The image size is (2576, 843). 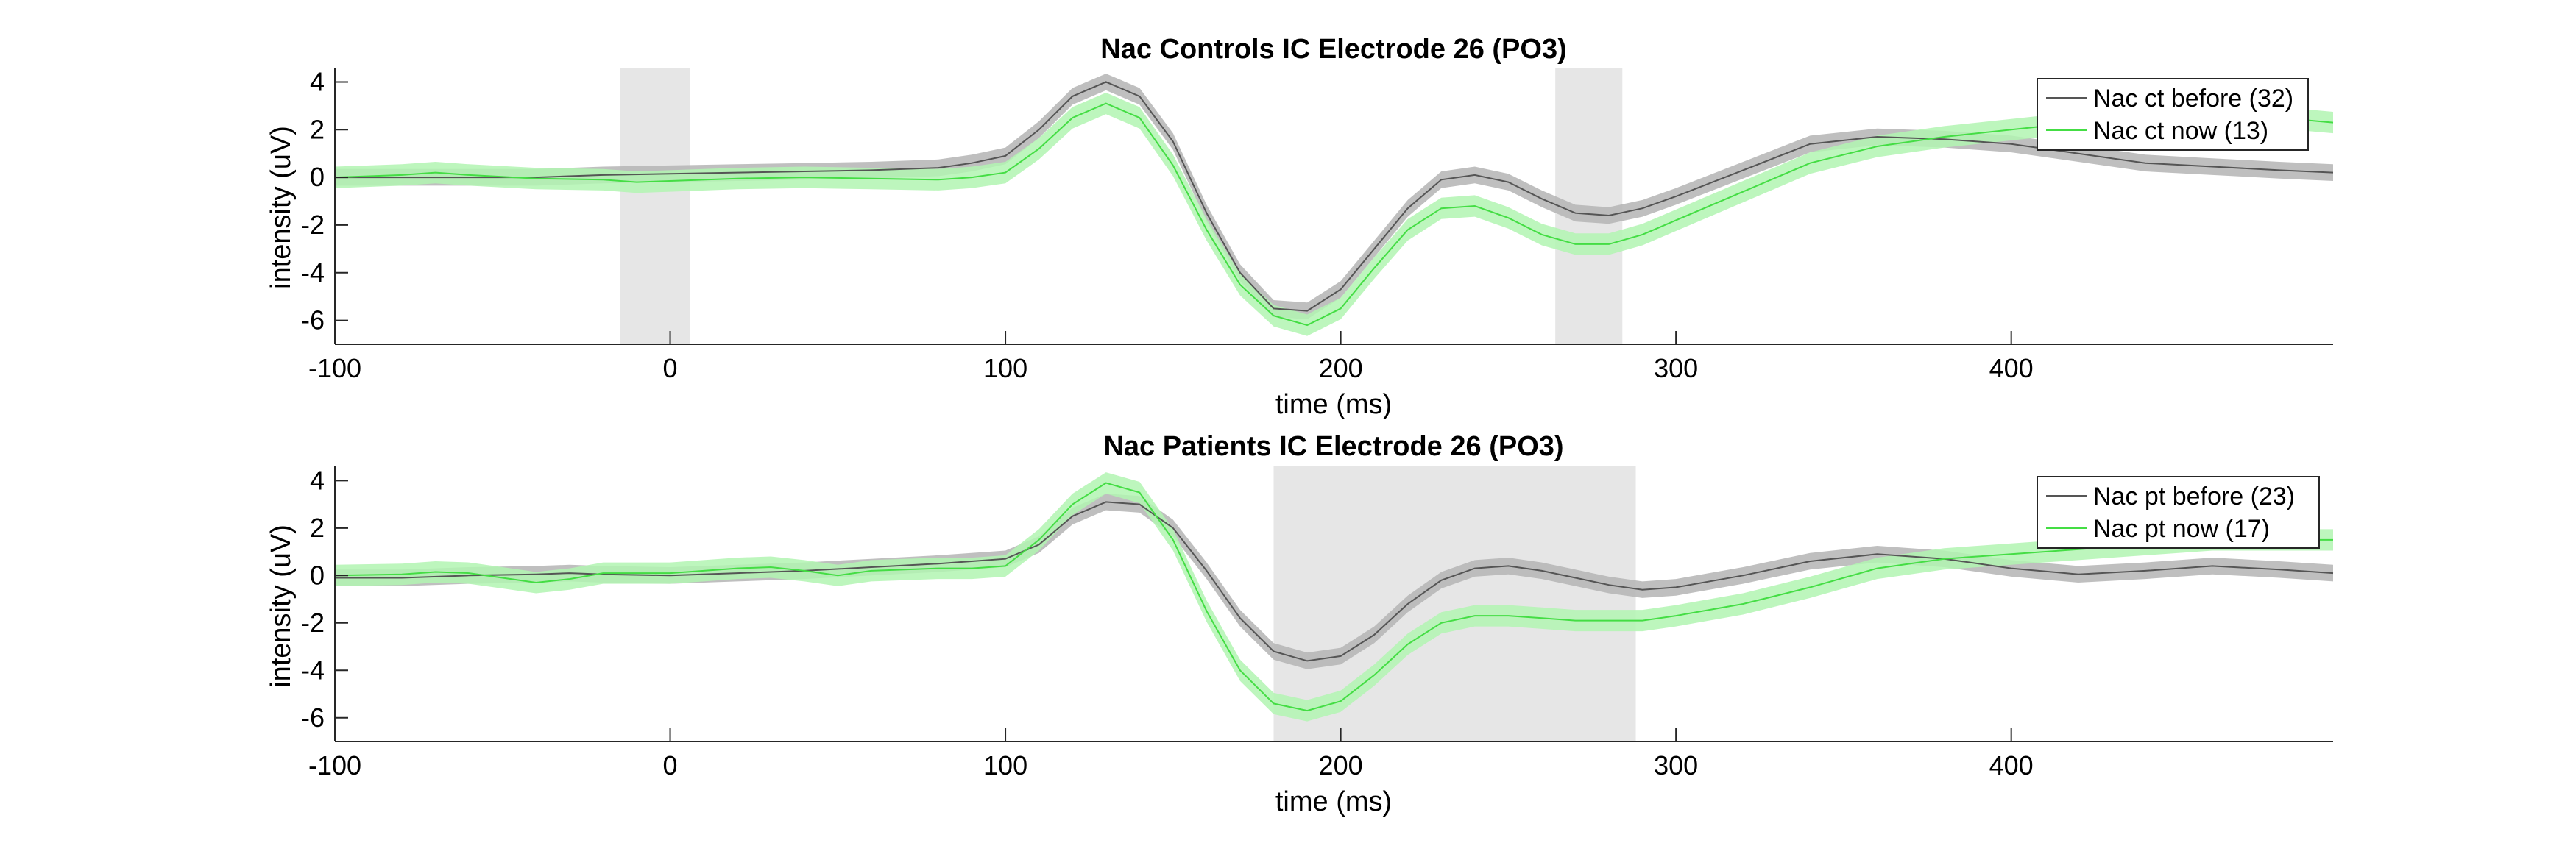 What do you see at coordinates (2181, 529) in the screenshot?
I see `legend-label-1: Nac pt now (17)` at bounding box center [2181, 529].